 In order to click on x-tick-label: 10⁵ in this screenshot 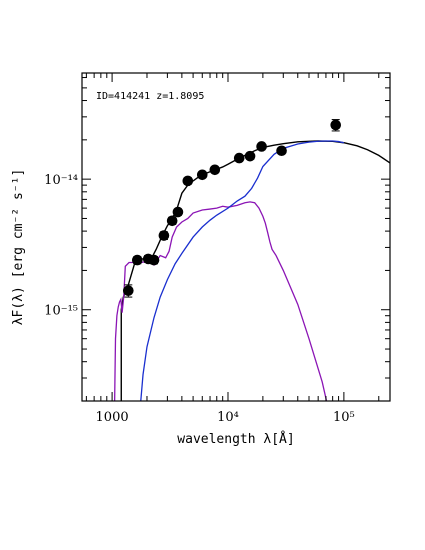, I will do `click(344, 417)`.